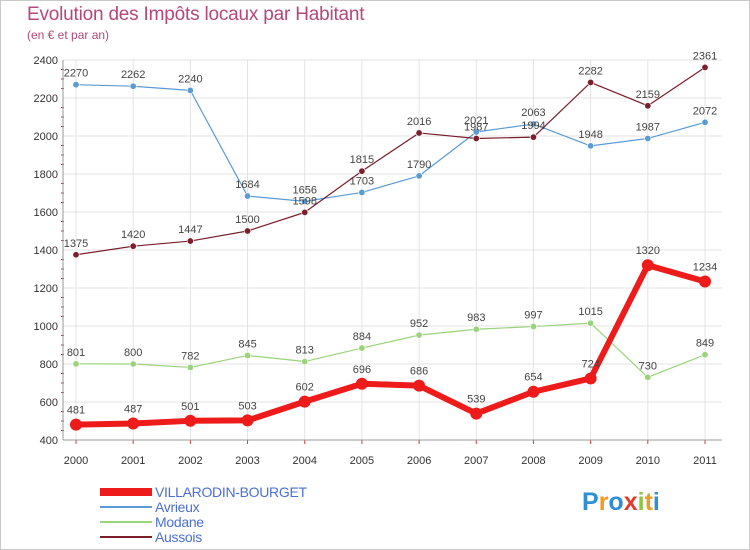 The width and height of the screenshot is (750, 550). I want to click on data-label-modane: 801, so click(76, 353).